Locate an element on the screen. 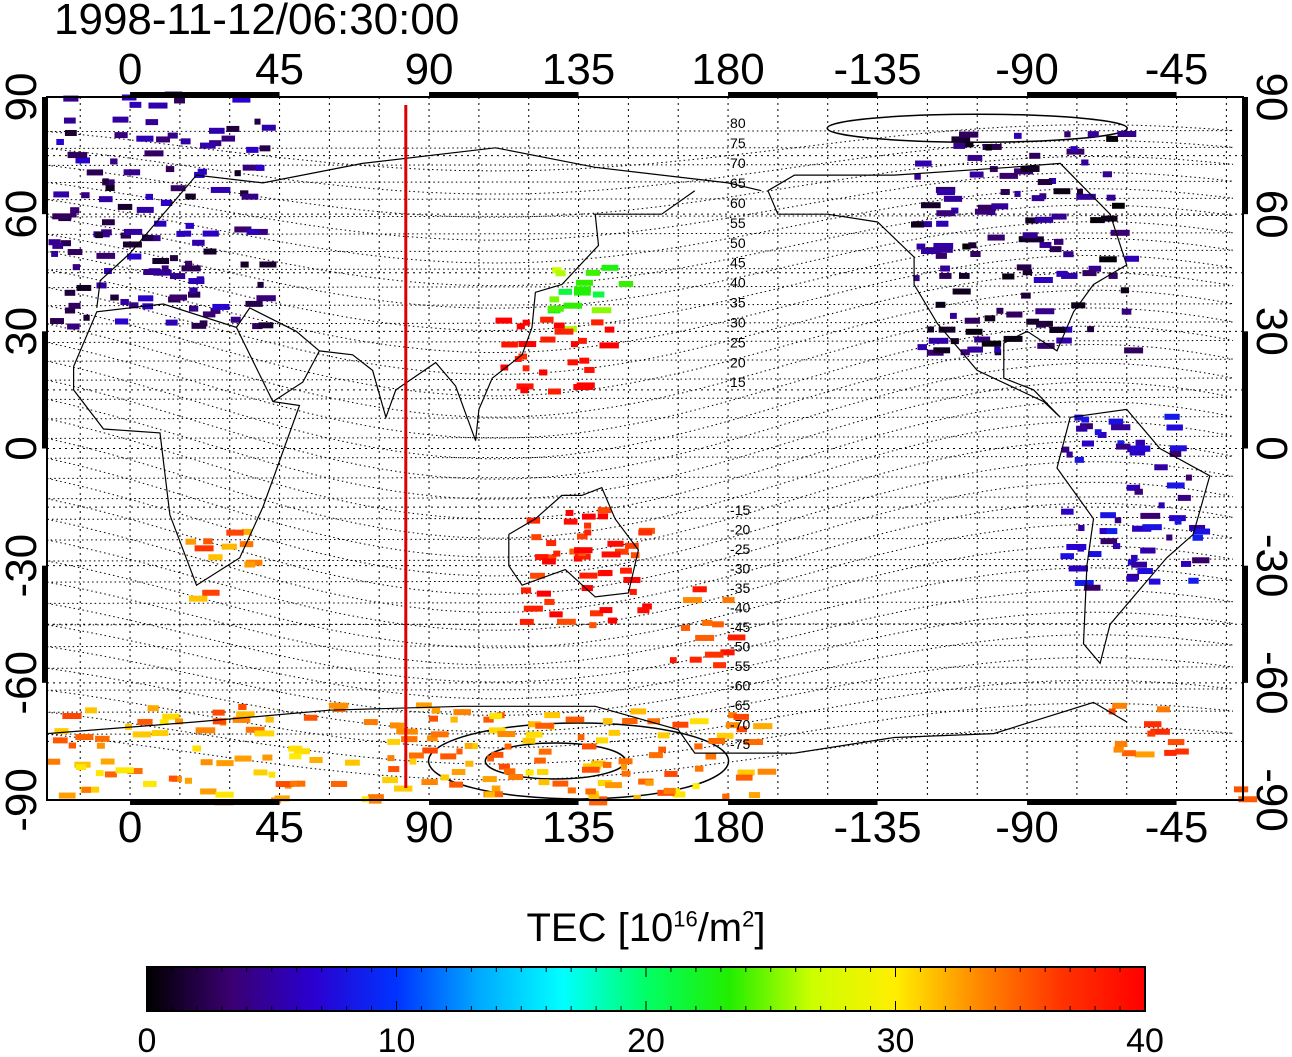  magnetic-latitude-label: 65 is located at coordinates (738, 183).